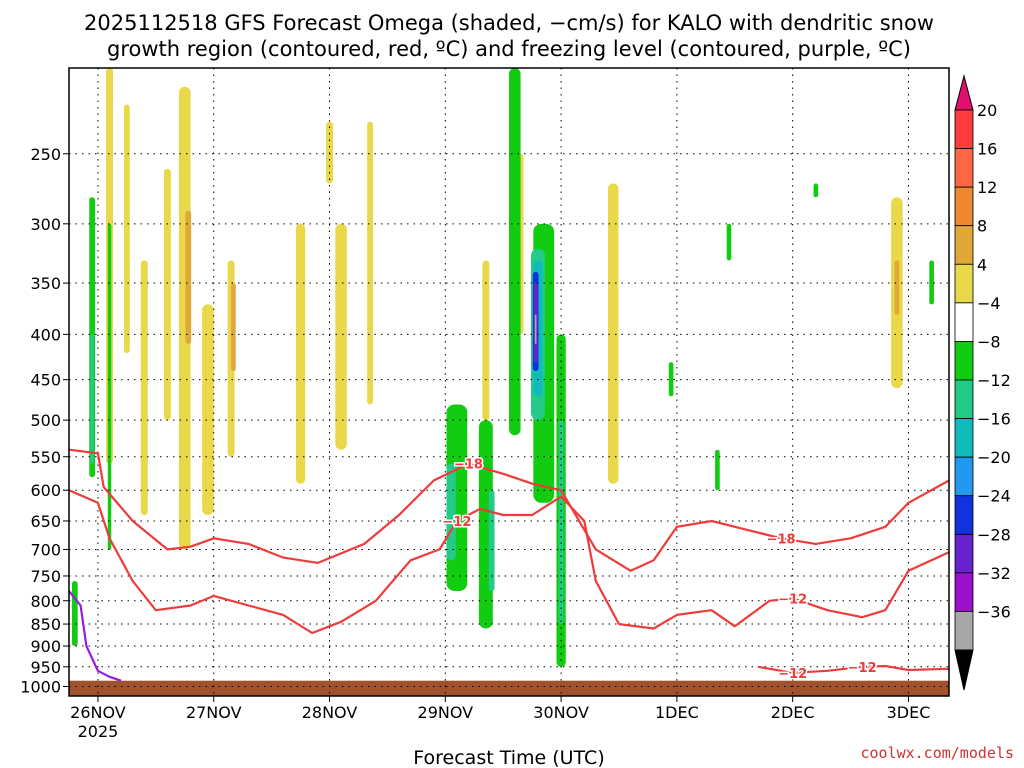 The image size is (1024, 768). What do you see at coordinates (45, 334) in the screenshot?
I see `y-tick-label: 400` at bounding box center [45, 334].